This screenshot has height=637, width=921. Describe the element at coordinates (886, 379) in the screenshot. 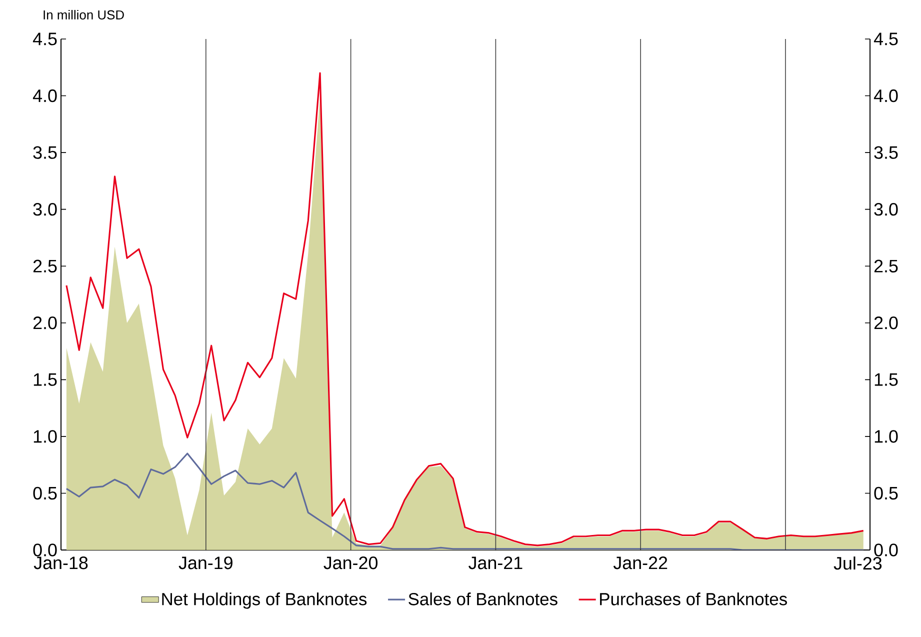

I see `y2-tick-label: 1.5` at that location.